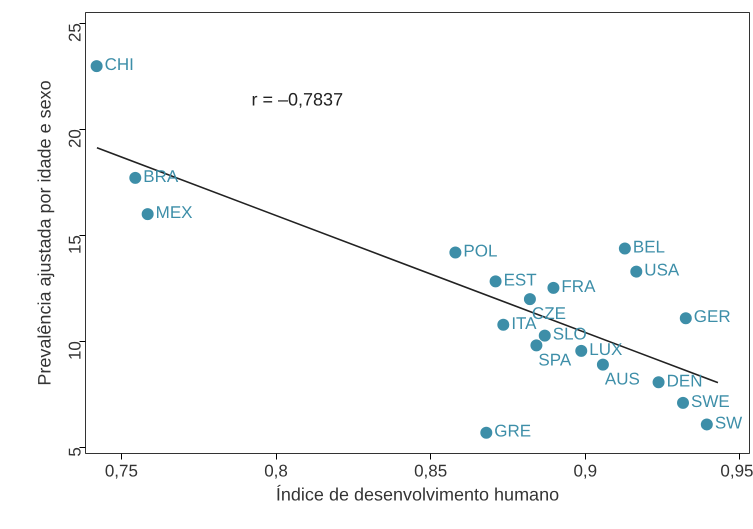 The width and height of the screenshot is (753, 529). What do you see at coordinates (121, 471) in the screenshot?
I see `x-tick-label: 0,75` at bounding box center [121, 471].